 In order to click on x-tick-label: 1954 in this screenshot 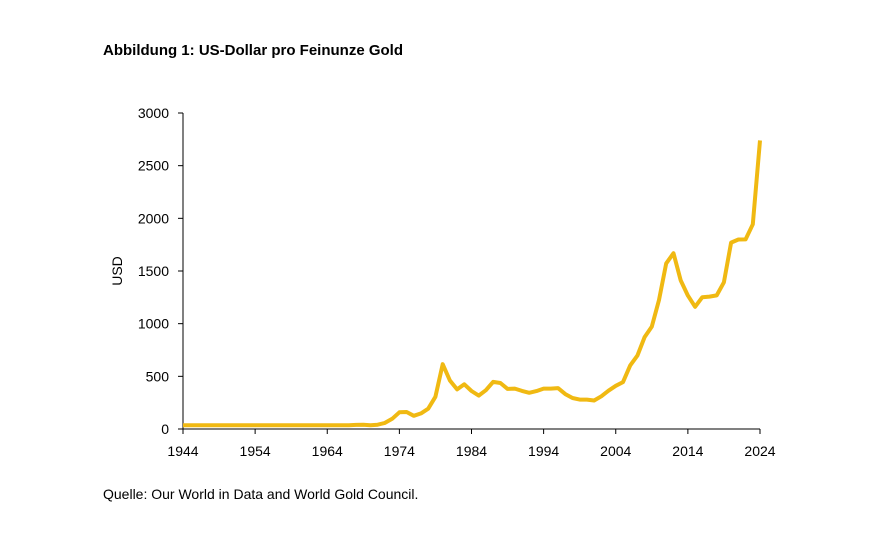, I will do `click(255, 451)`.